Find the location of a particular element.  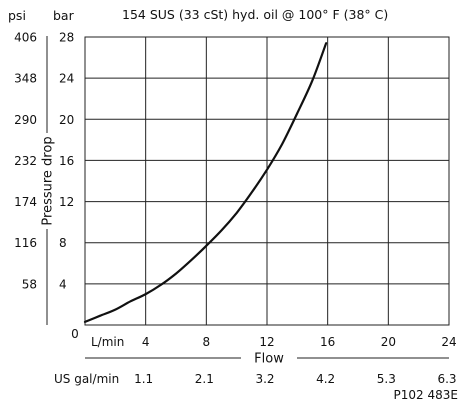

bar-tick-label: 8 is located at coordinates (63, 243).